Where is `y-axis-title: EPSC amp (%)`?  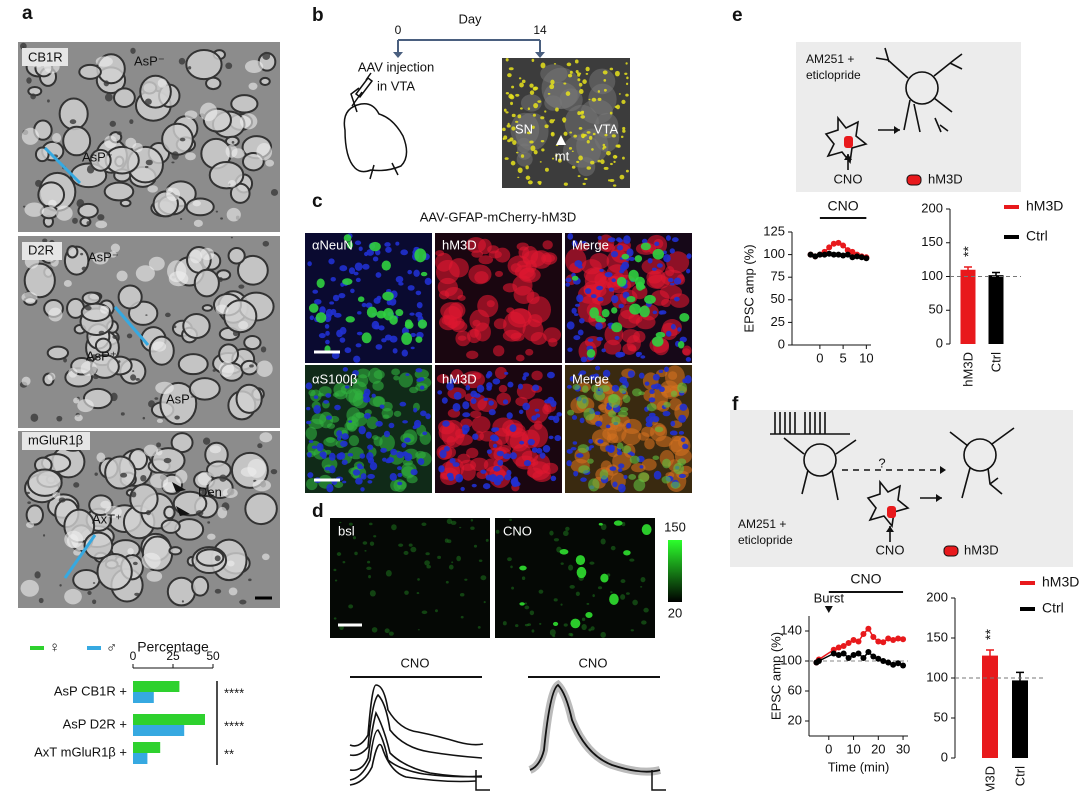 y-axis-title: EPSC amp (%) is located at coordinates (775, 676).